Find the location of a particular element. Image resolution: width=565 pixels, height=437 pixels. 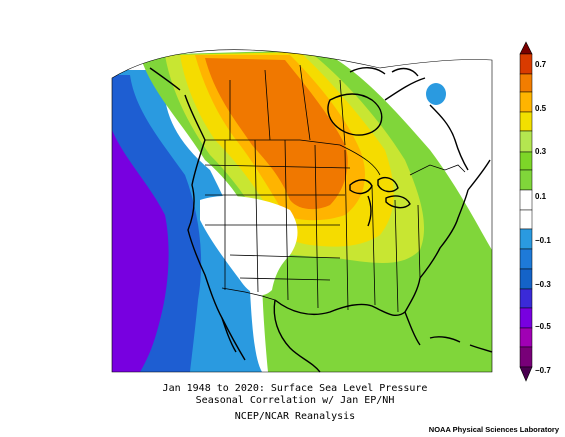

colorbar-label-0: 0.7 is located at coordinates (541, 64).